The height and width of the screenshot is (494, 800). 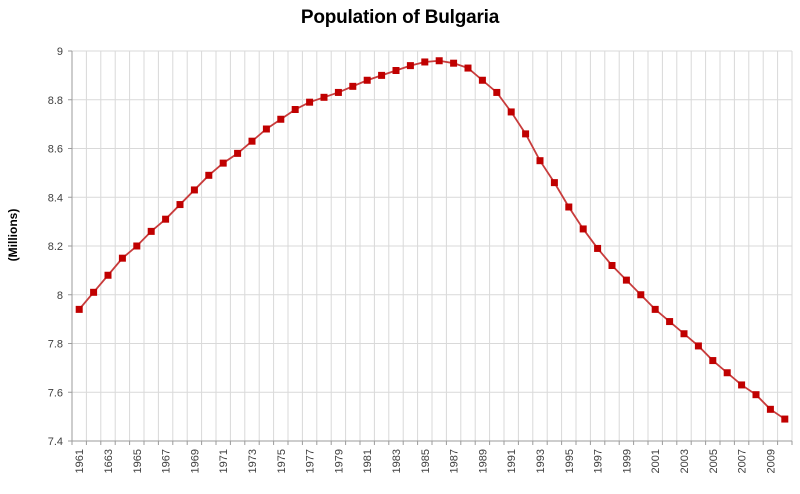 I want to click on x-tick-label: 1971, so click(x=224, y=461).